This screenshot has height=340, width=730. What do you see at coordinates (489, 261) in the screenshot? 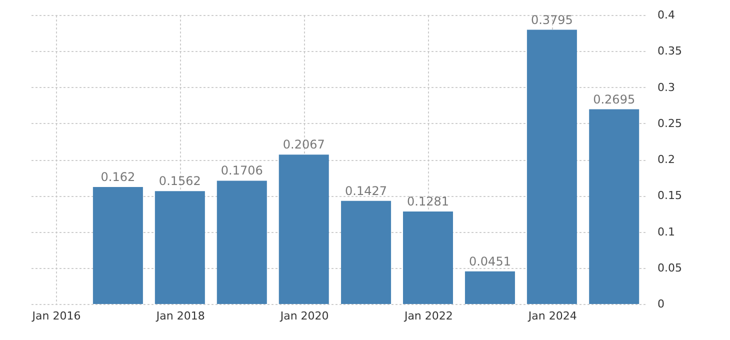
I see `data-label: 0.0451` at bounding box center [489, 261].